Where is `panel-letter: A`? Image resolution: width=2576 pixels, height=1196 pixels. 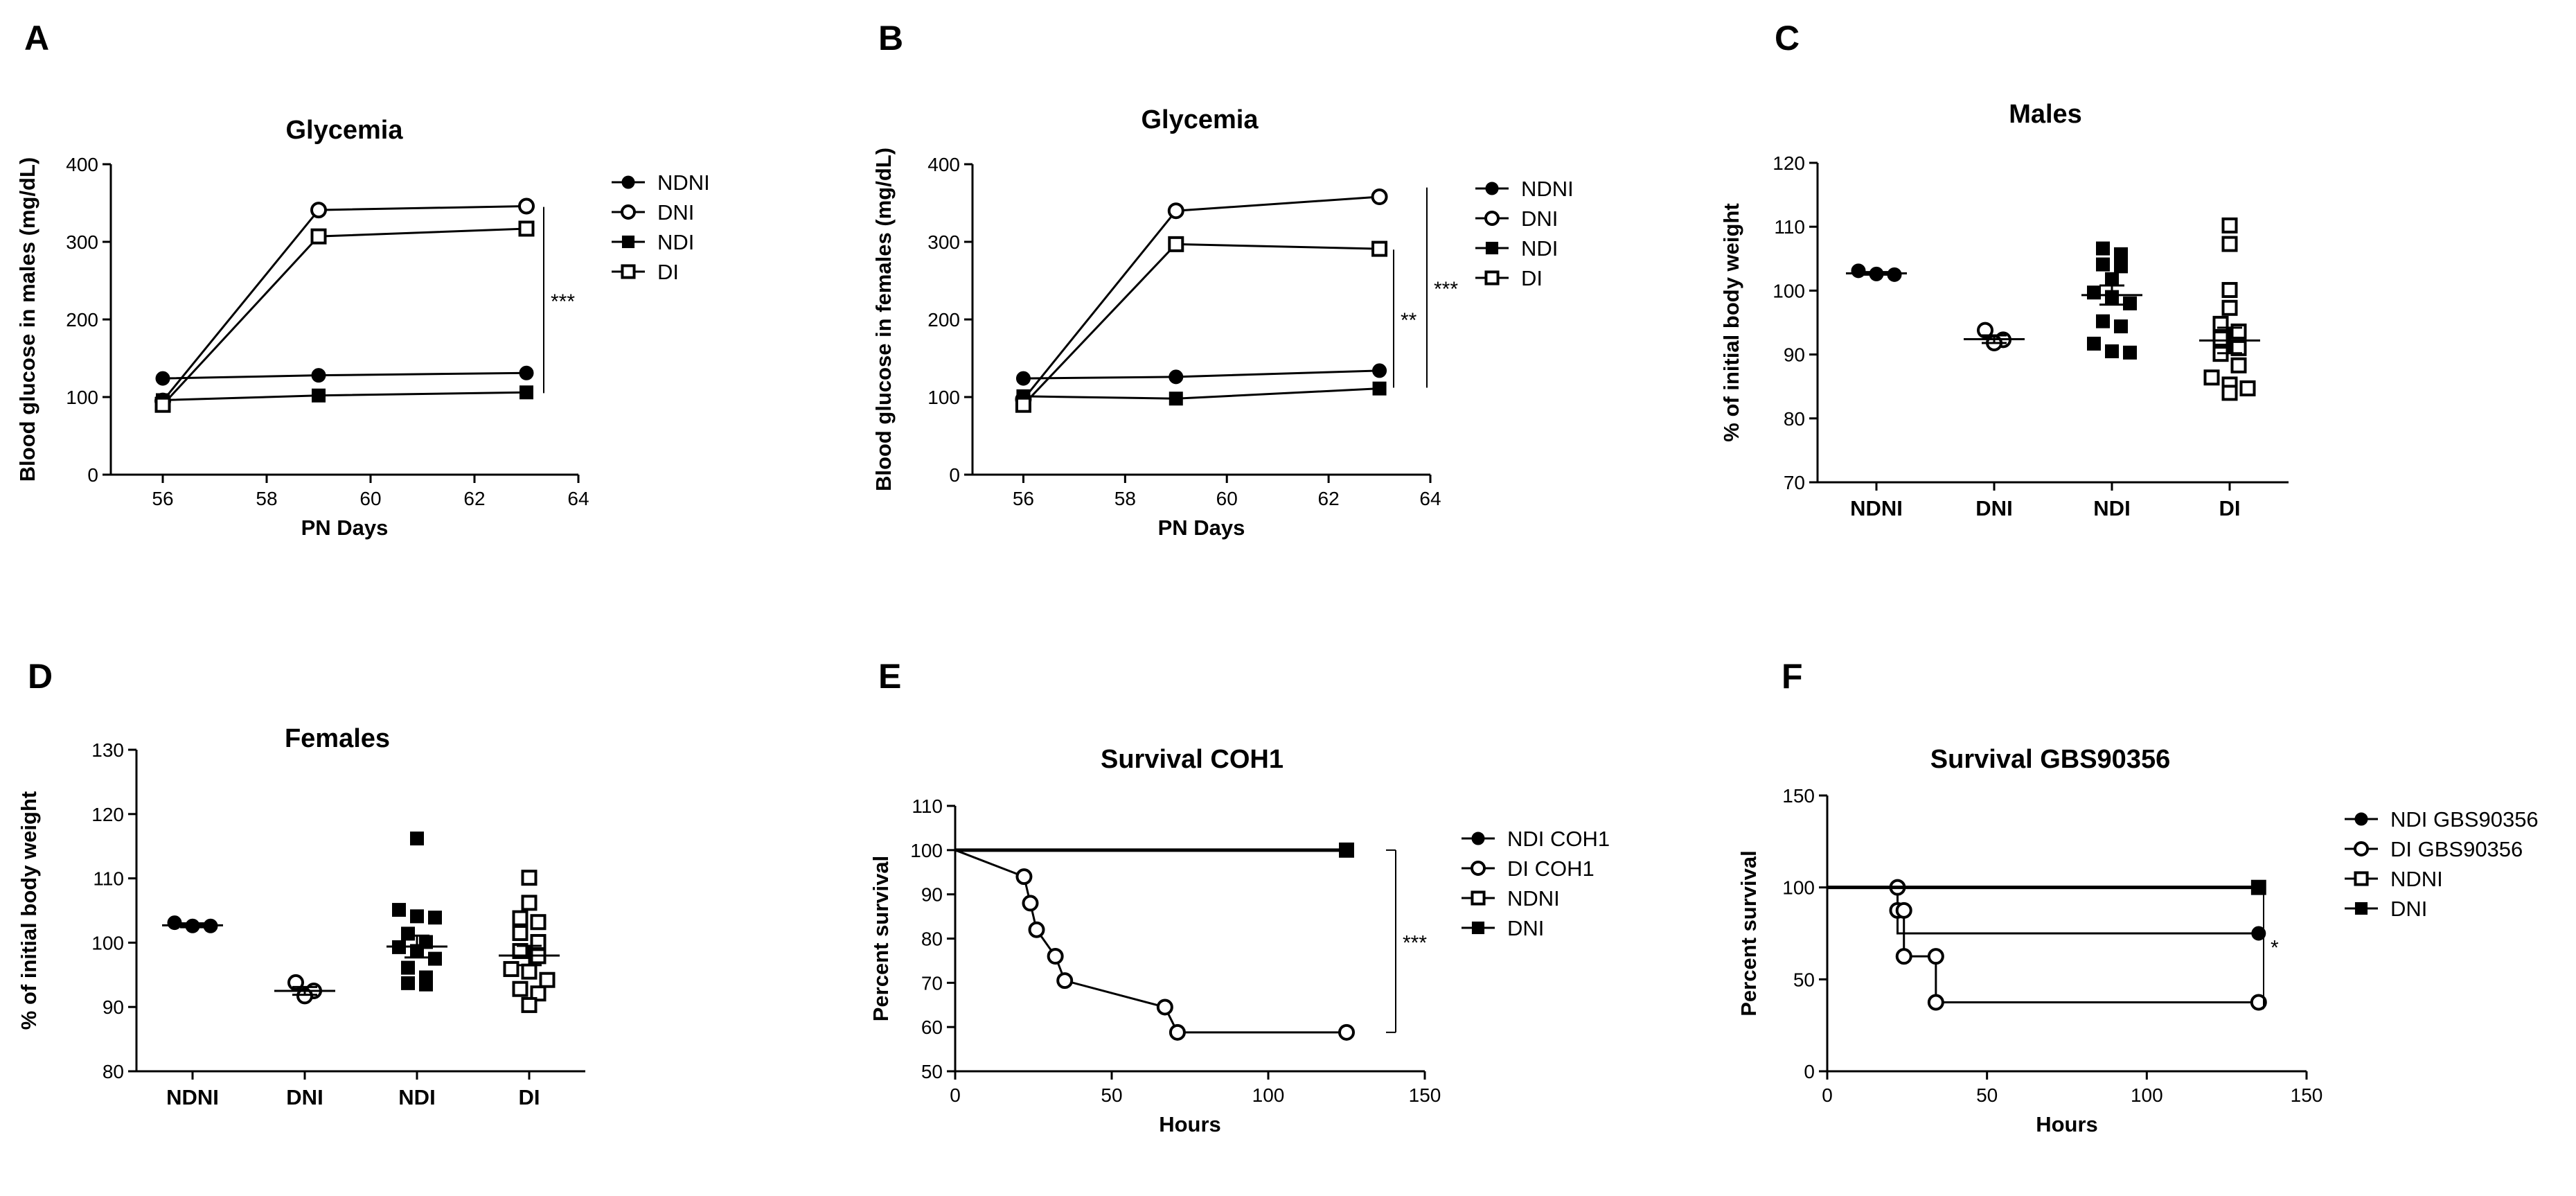
panel-letter: A is located at coordinates (36, 38).